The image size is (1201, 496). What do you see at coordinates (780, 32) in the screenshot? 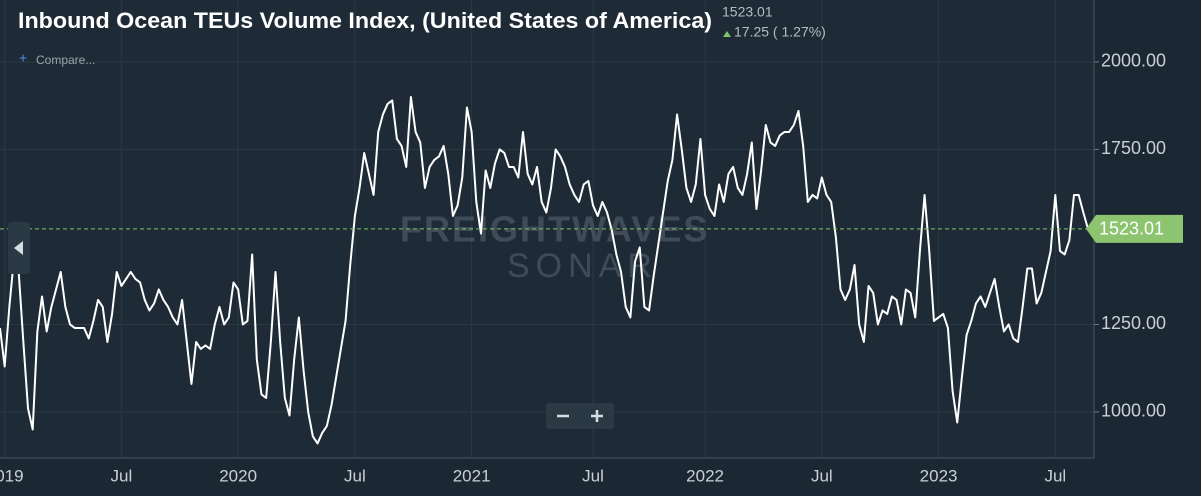
I see `price-change: 17.25 ( 1.27%)` at bounding box center [780, 32].